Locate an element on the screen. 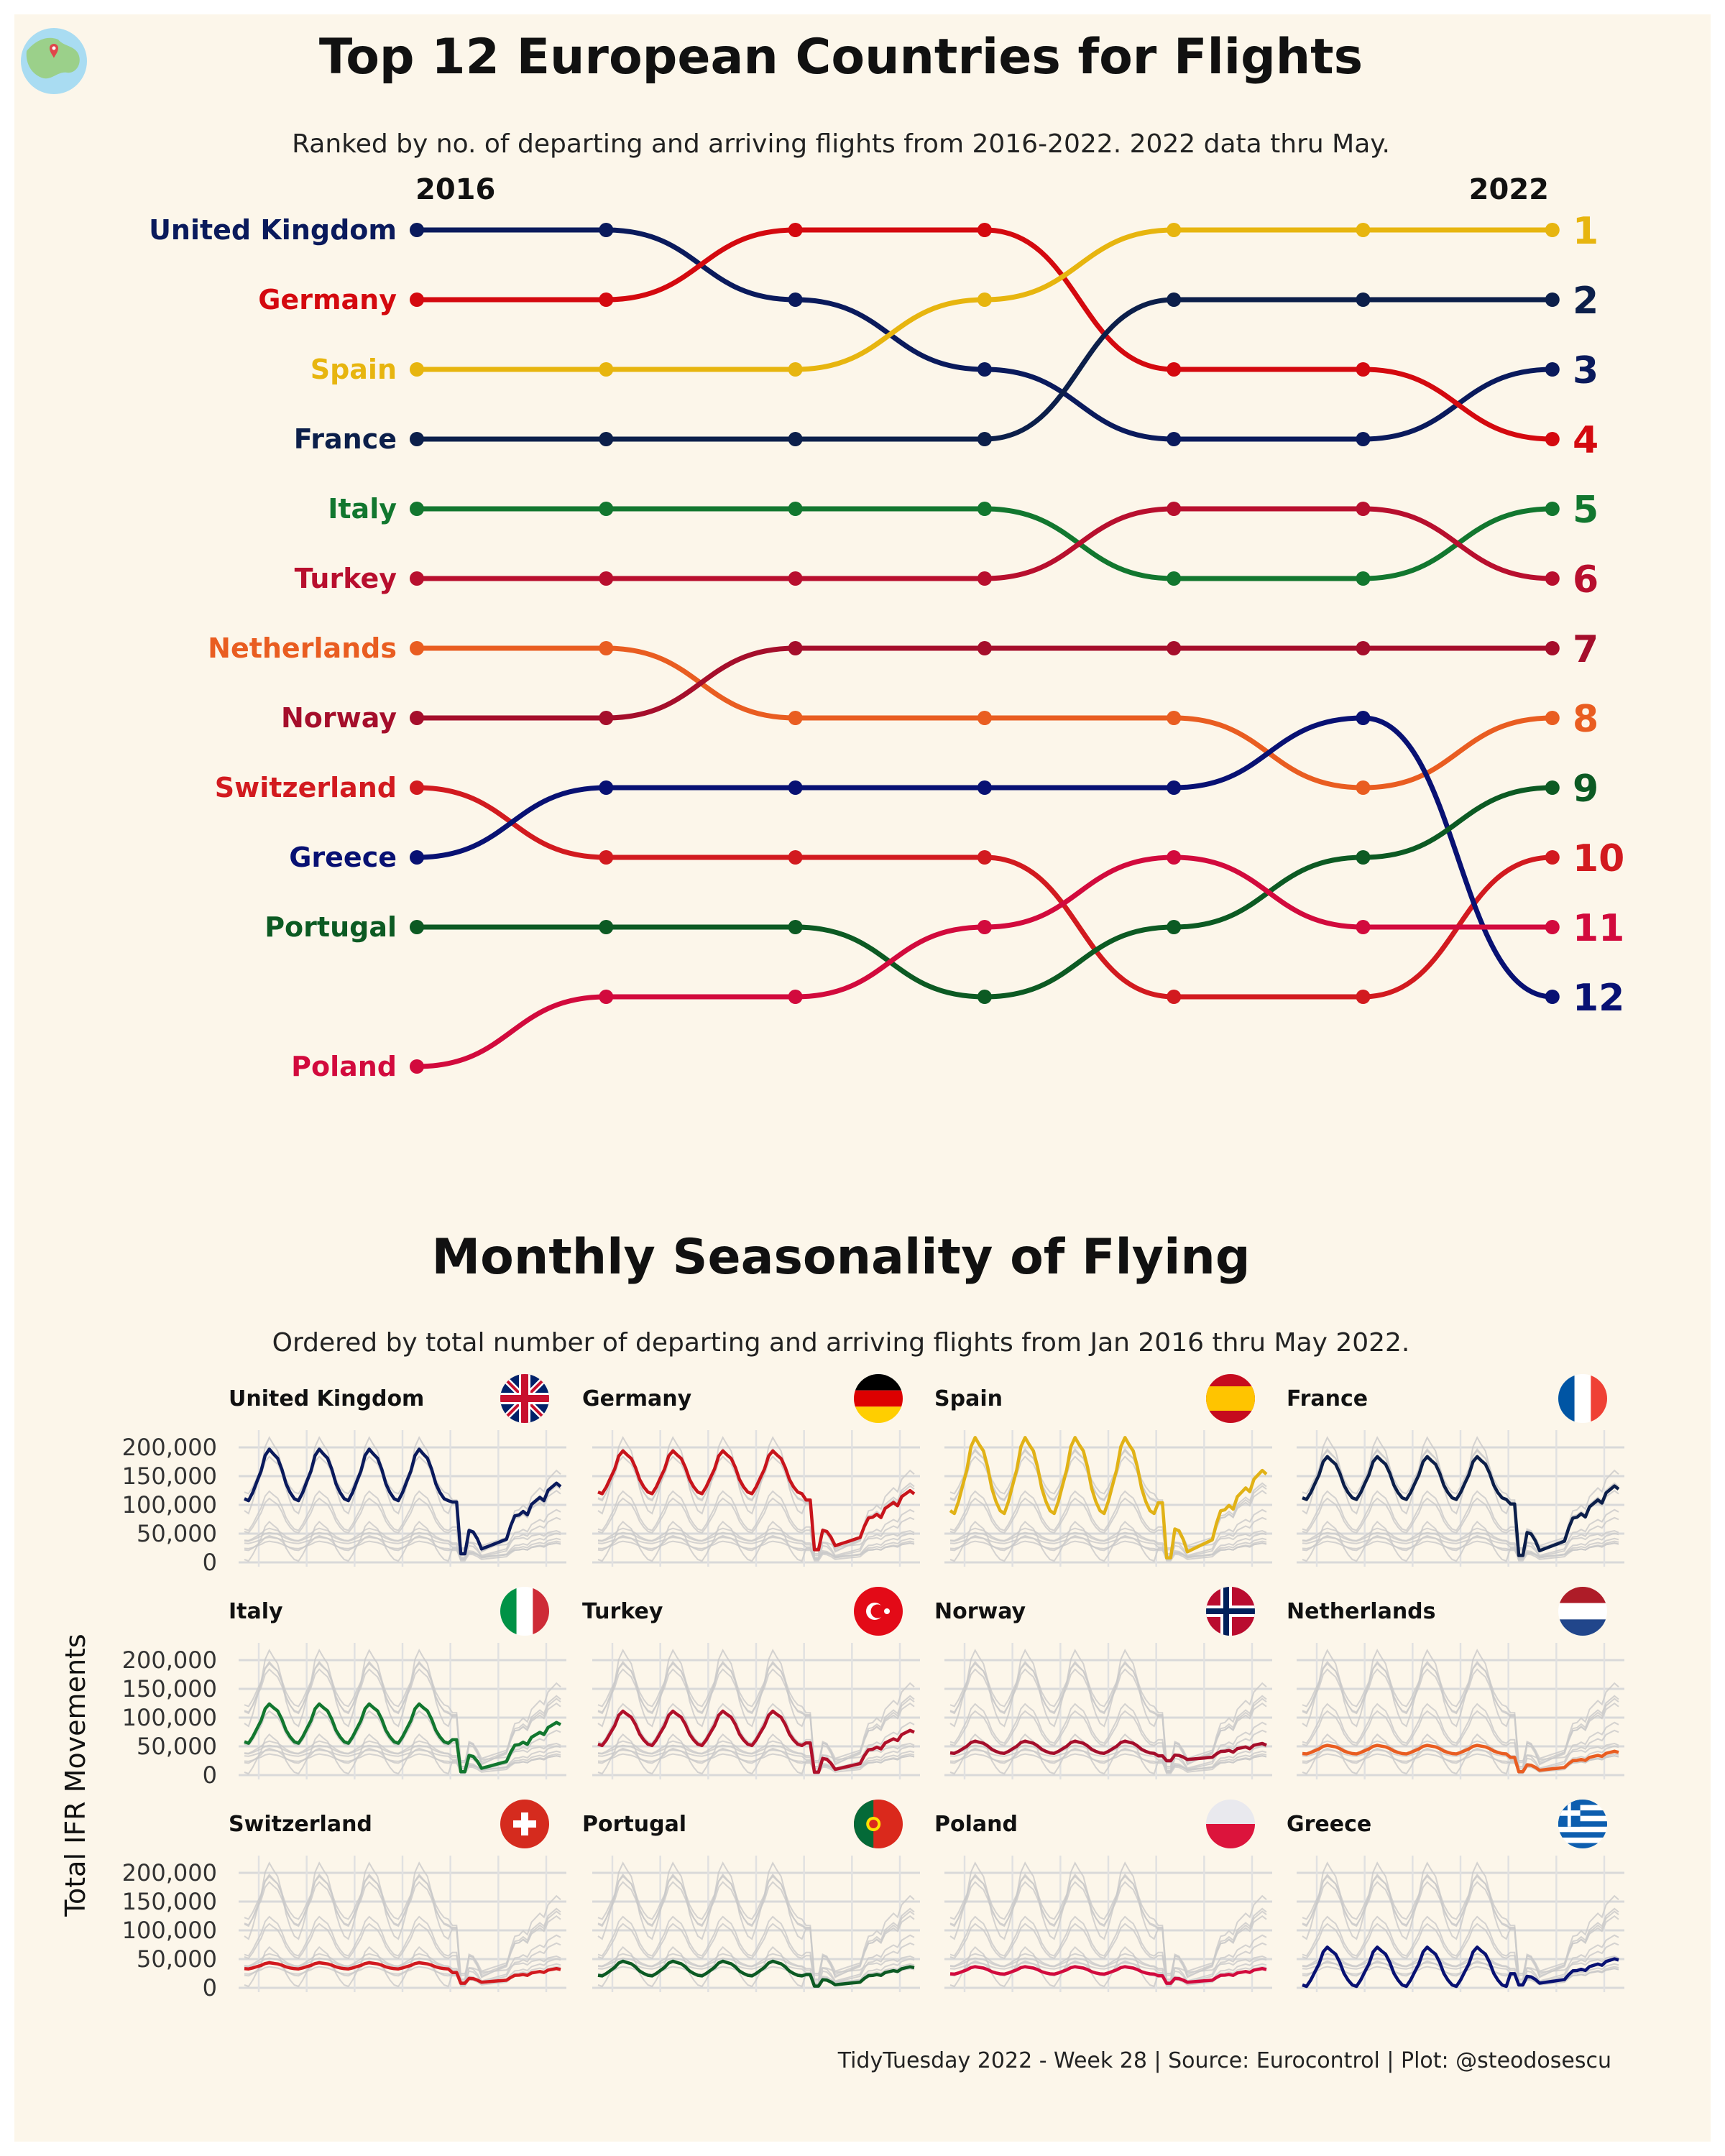 The height and width of the screenshot is (2156, 1725). panel-norway: Norway is located at coordinates (1103, 1683).